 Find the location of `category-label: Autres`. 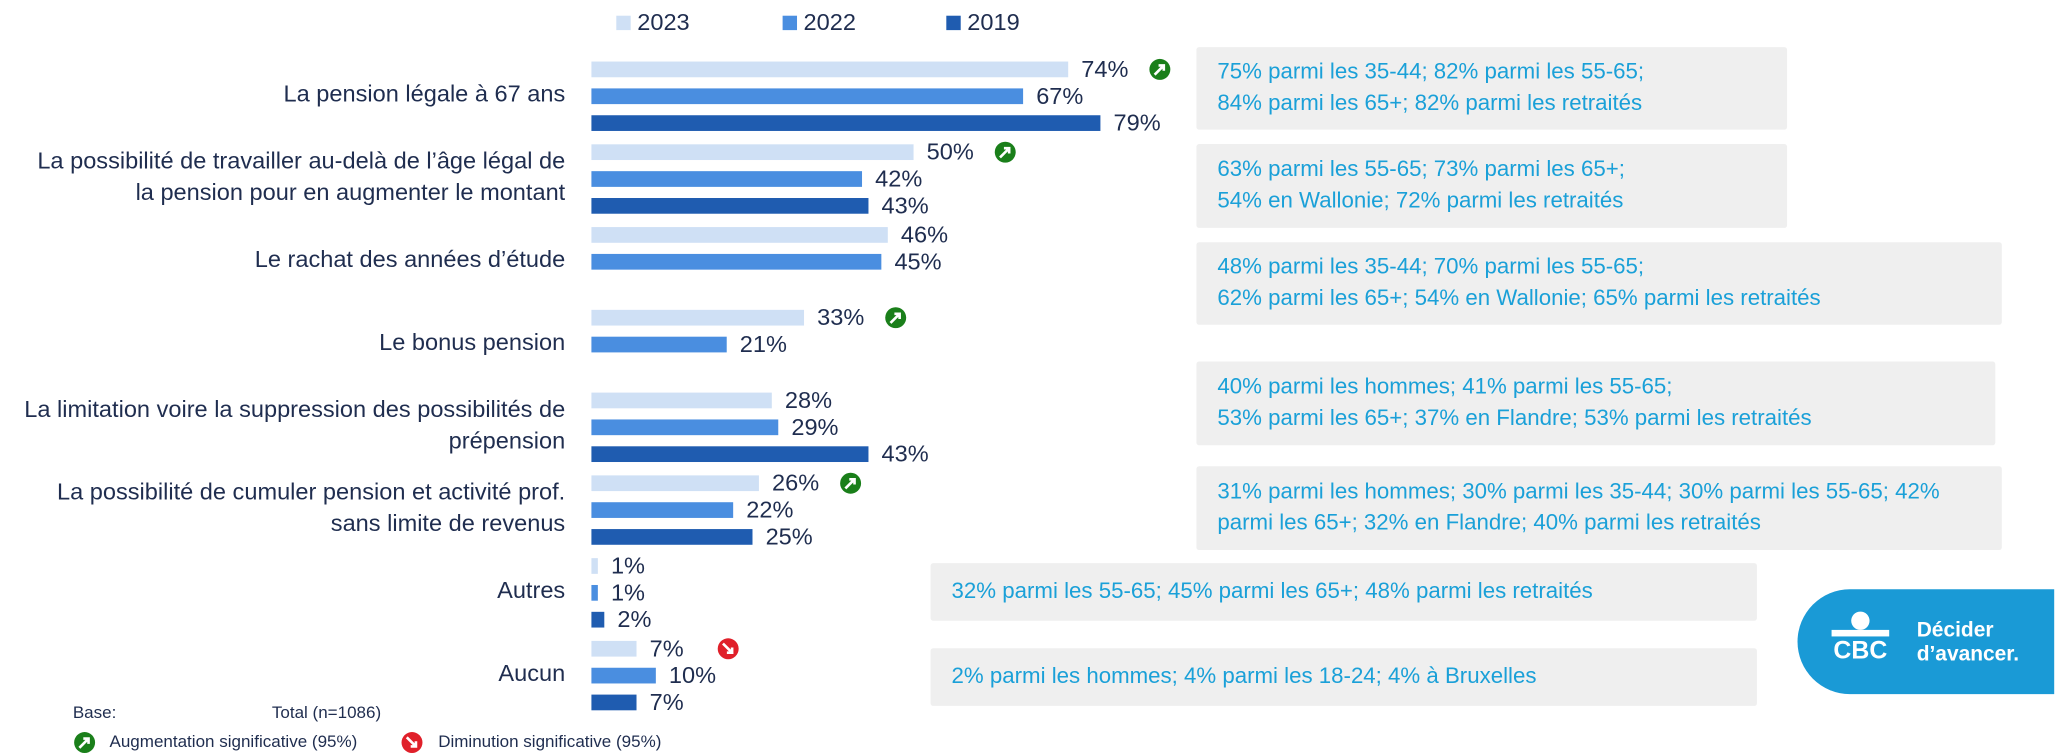

category-label: Autres is located at coordinates (531, 590).